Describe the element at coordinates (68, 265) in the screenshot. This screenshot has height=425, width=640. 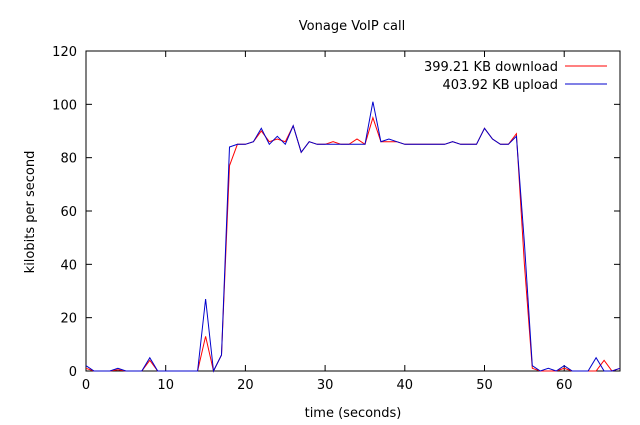
I see `y-tick-label: 40` at that location.